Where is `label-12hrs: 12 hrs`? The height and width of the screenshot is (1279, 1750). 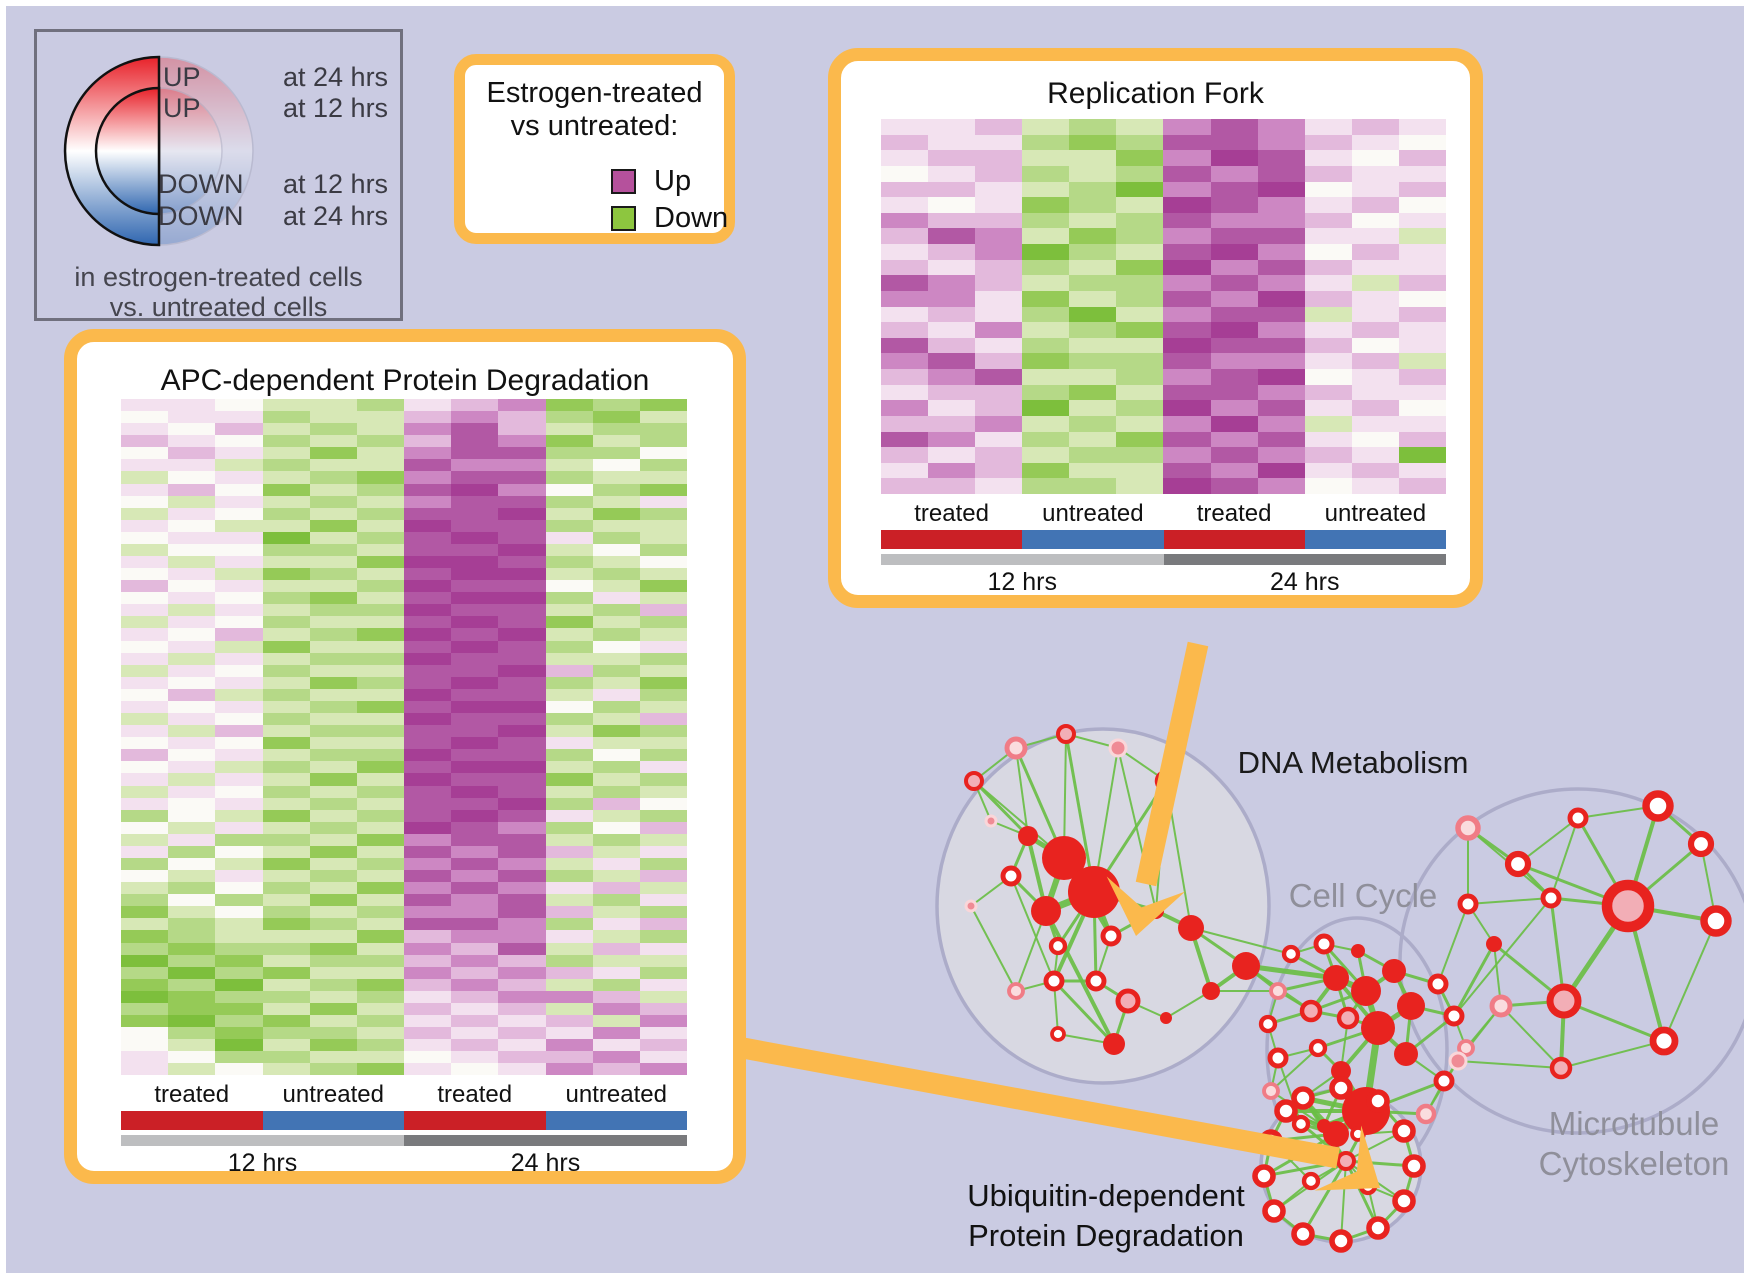
label-12hrs: 12 hrs is located at coordinates (262, 1163).